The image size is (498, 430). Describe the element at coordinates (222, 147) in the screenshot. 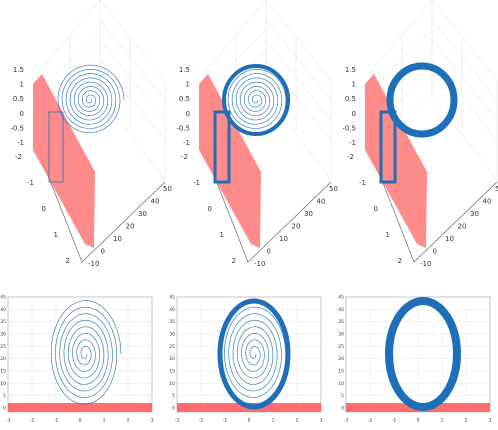

I see `trajectory-band` at that location.